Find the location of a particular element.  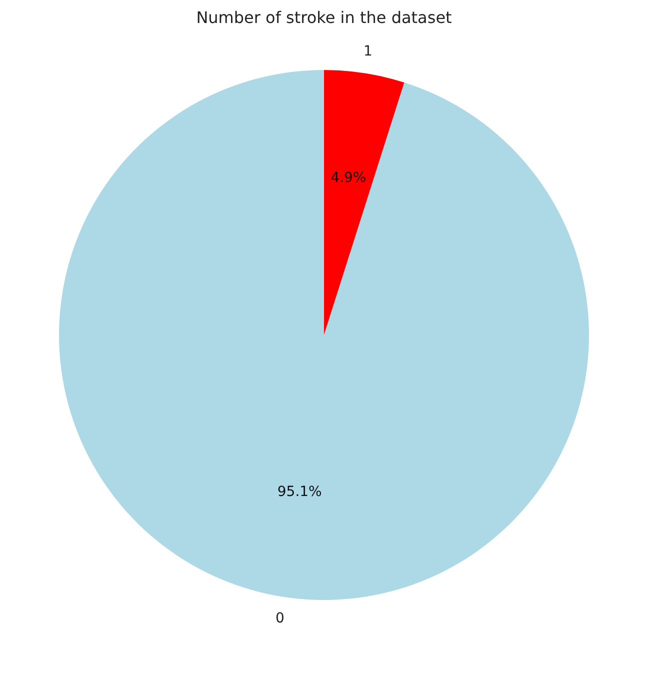

data-label: 4.9% is located at coordinates (348, 178).